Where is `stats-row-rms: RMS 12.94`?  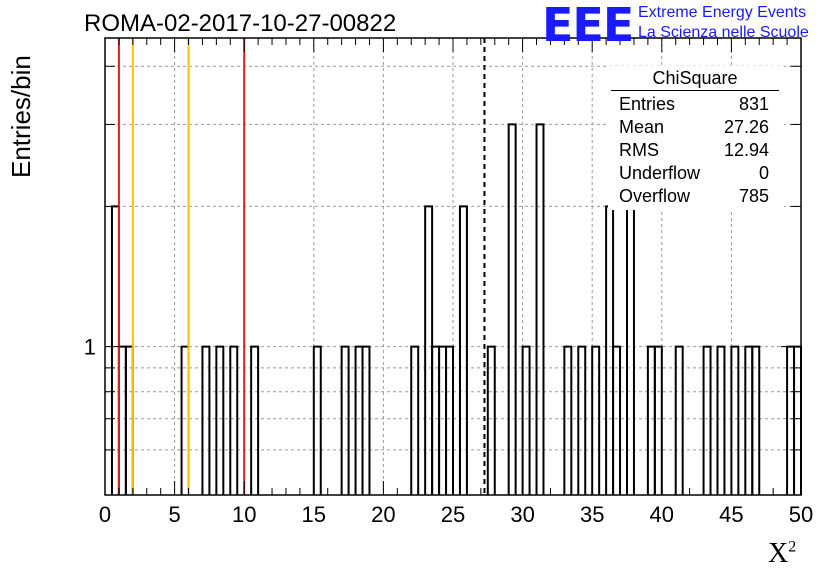 stats-row-rms: RMS 12.94 is located at coordinates (694, 150).